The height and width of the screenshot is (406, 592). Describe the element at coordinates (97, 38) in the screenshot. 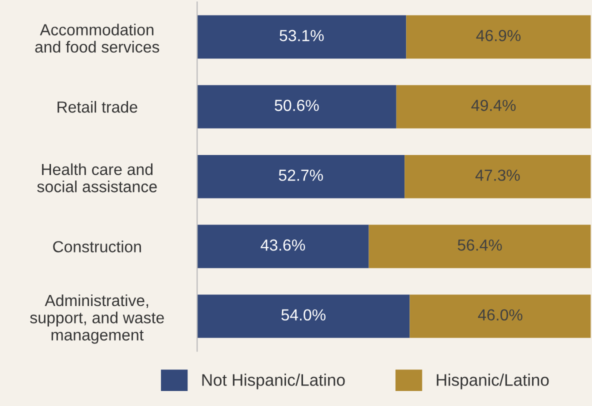

I see `y-tick-label: Accommodation and food services` at that location.